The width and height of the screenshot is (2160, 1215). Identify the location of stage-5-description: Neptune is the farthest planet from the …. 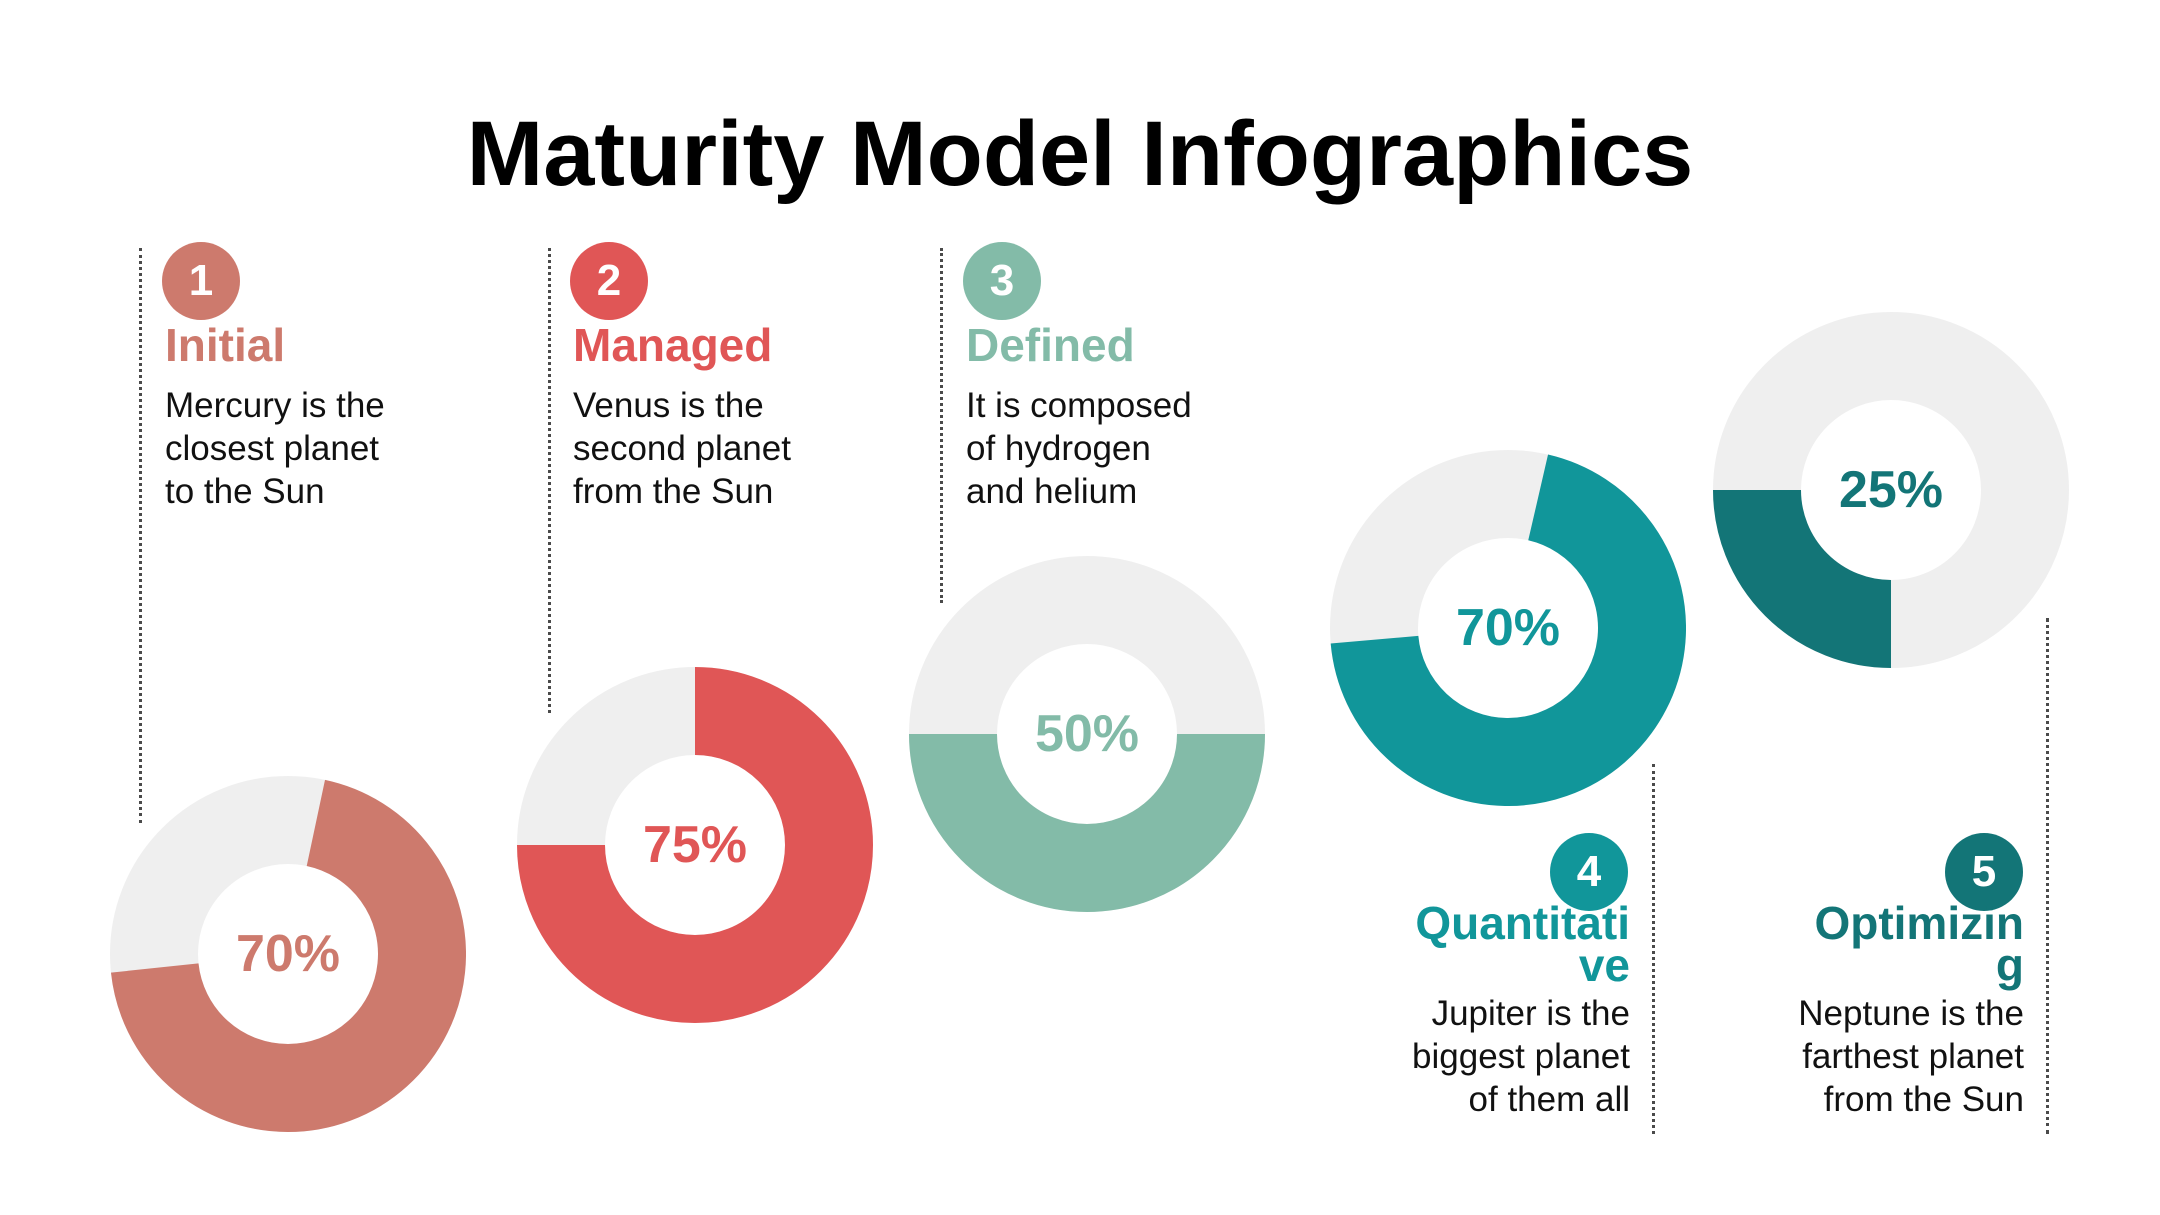
(1911, 1056).